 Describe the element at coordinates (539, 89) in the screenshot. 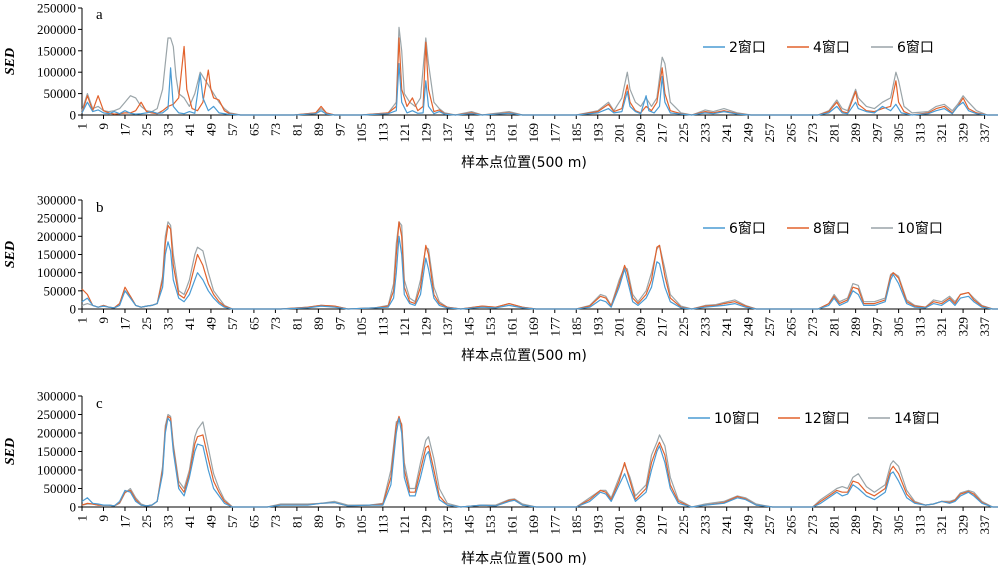

I see `series-line-2窗口` at that location.